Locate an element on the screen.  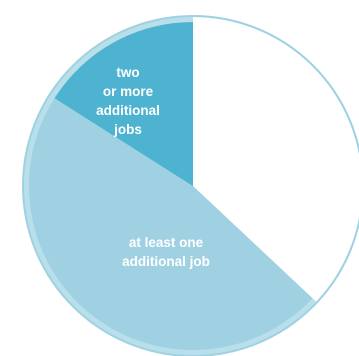
slice-label-line: additional is located at coordinates (128, 110).